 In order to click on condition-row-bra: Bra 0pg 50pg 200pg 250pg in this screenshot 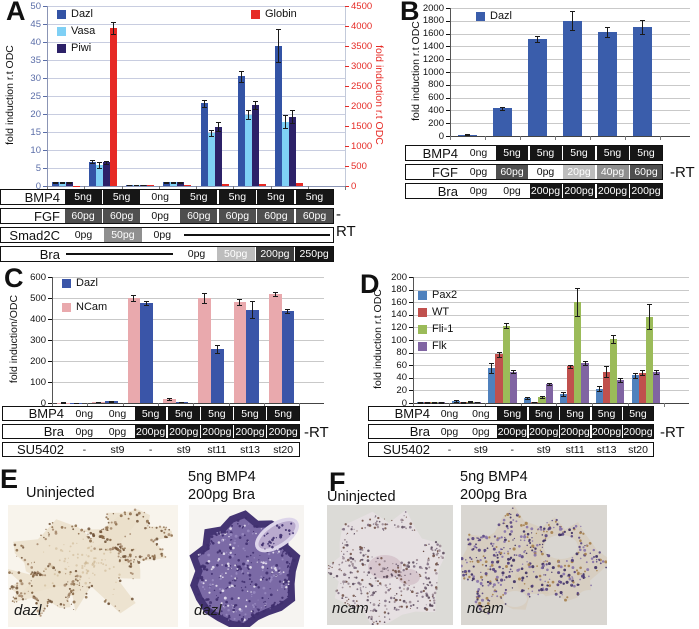, I will do `click(167, 254)`.